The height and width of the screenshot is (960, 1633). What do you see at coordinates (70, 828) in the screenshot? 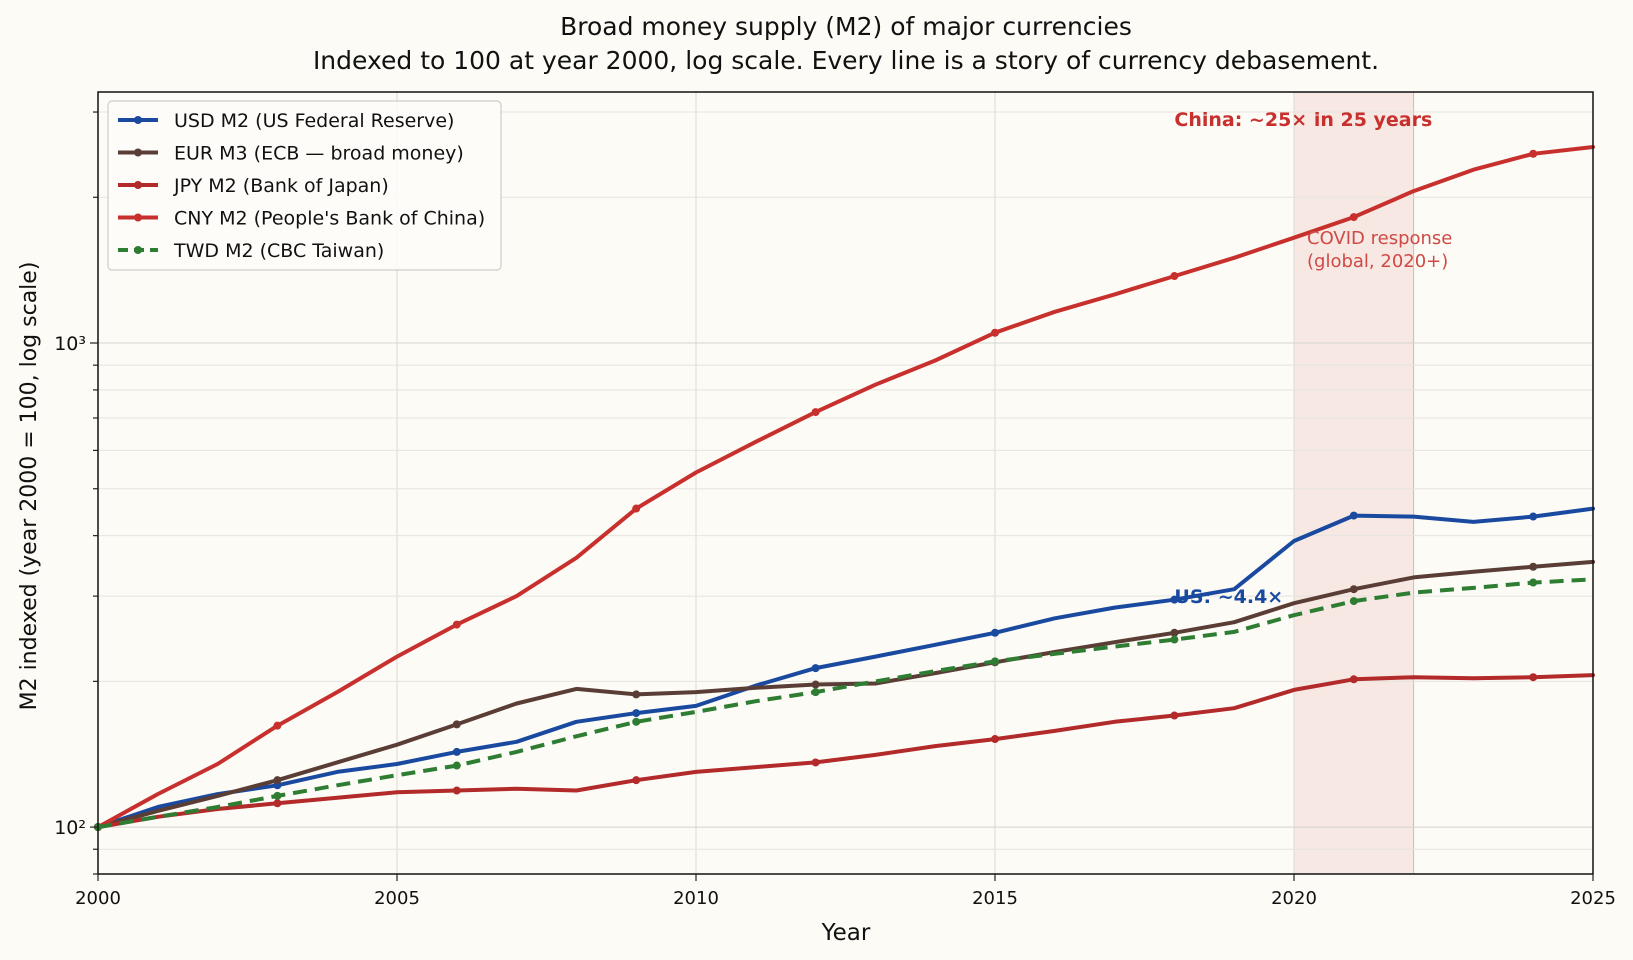
I see `y-tick-label: 10²` at bounding box center [70, 828].